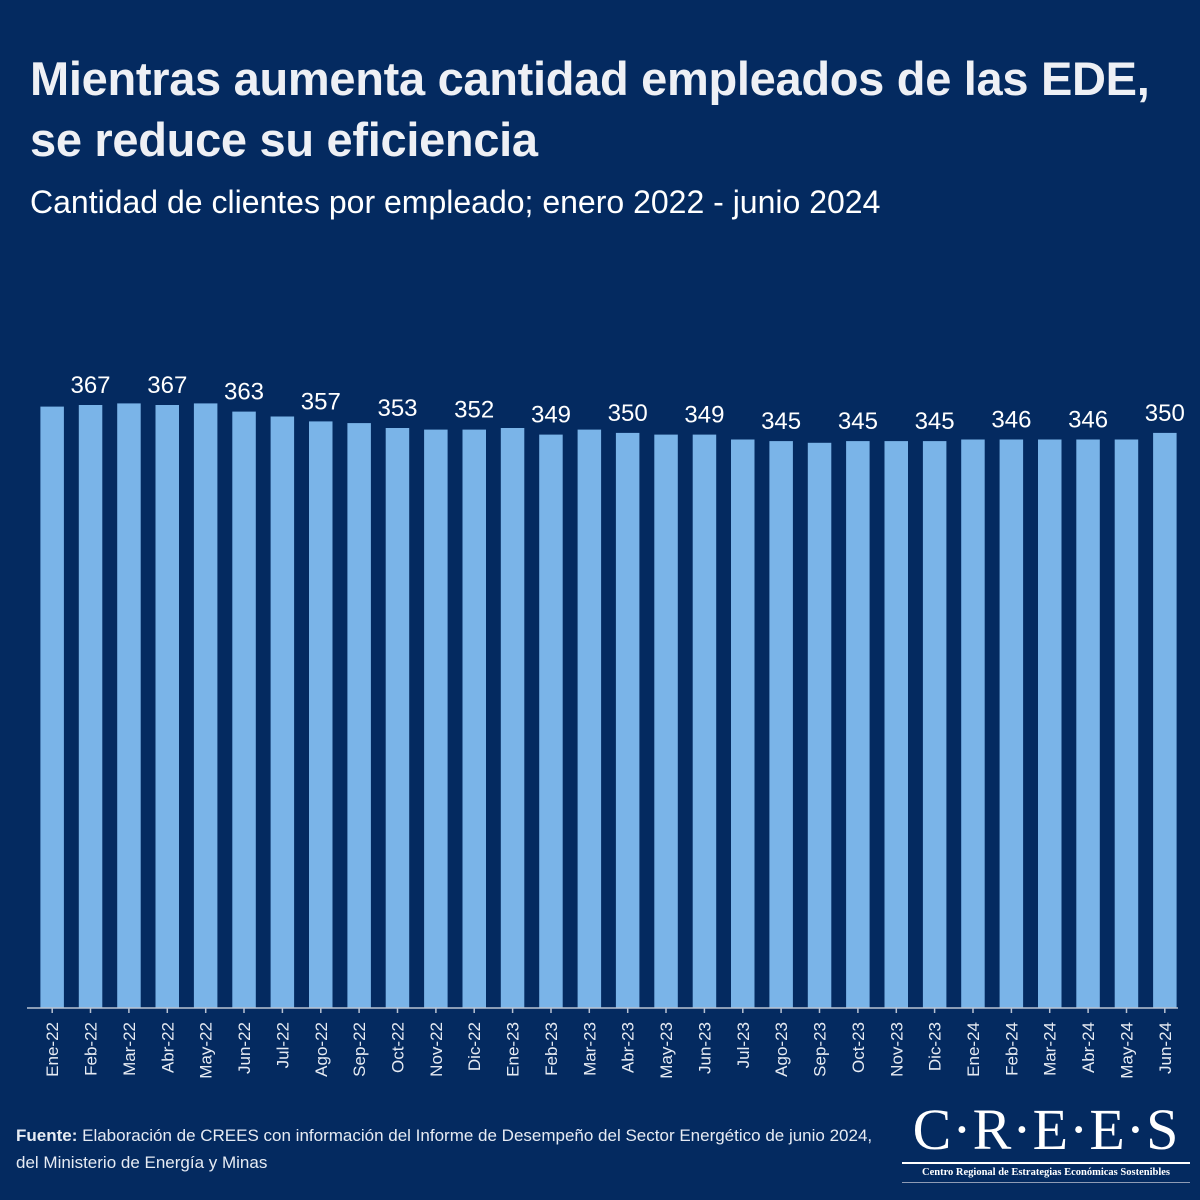 This screenshot has width=1200, height=1200. Describe the element at coordinates (704, 415) in the screenshot. I see `data-label-jun-23: 349` at that location.